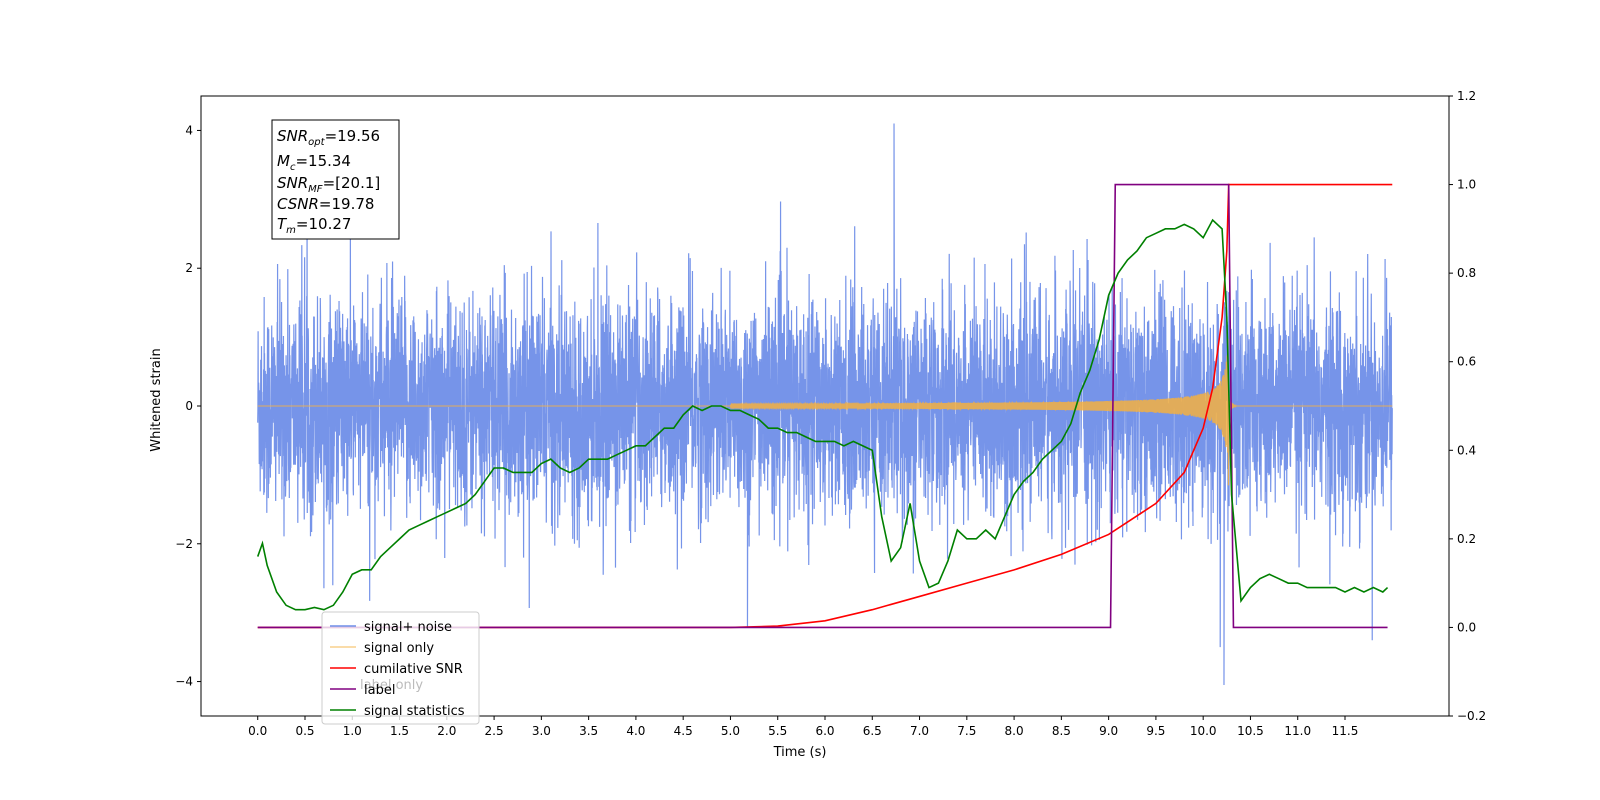  What do you see at coordinates (541, 731) in the screenshot?
I see `x-tick-label: 3.0` at bounding box center [541, 731].